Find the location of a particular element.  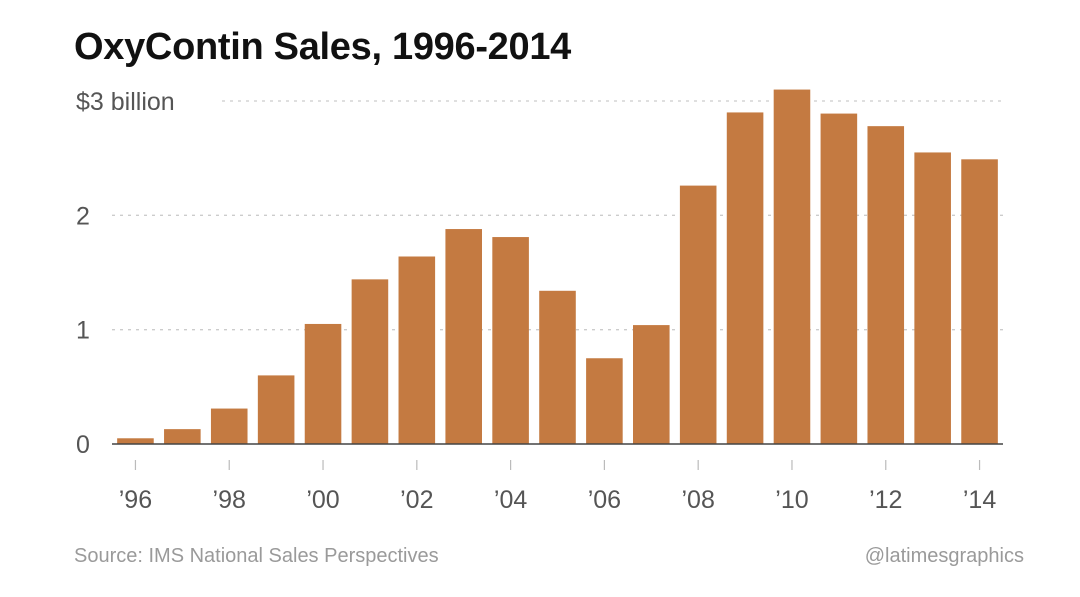

x-tick-label: ’12 is located at coordinates (885, 500).